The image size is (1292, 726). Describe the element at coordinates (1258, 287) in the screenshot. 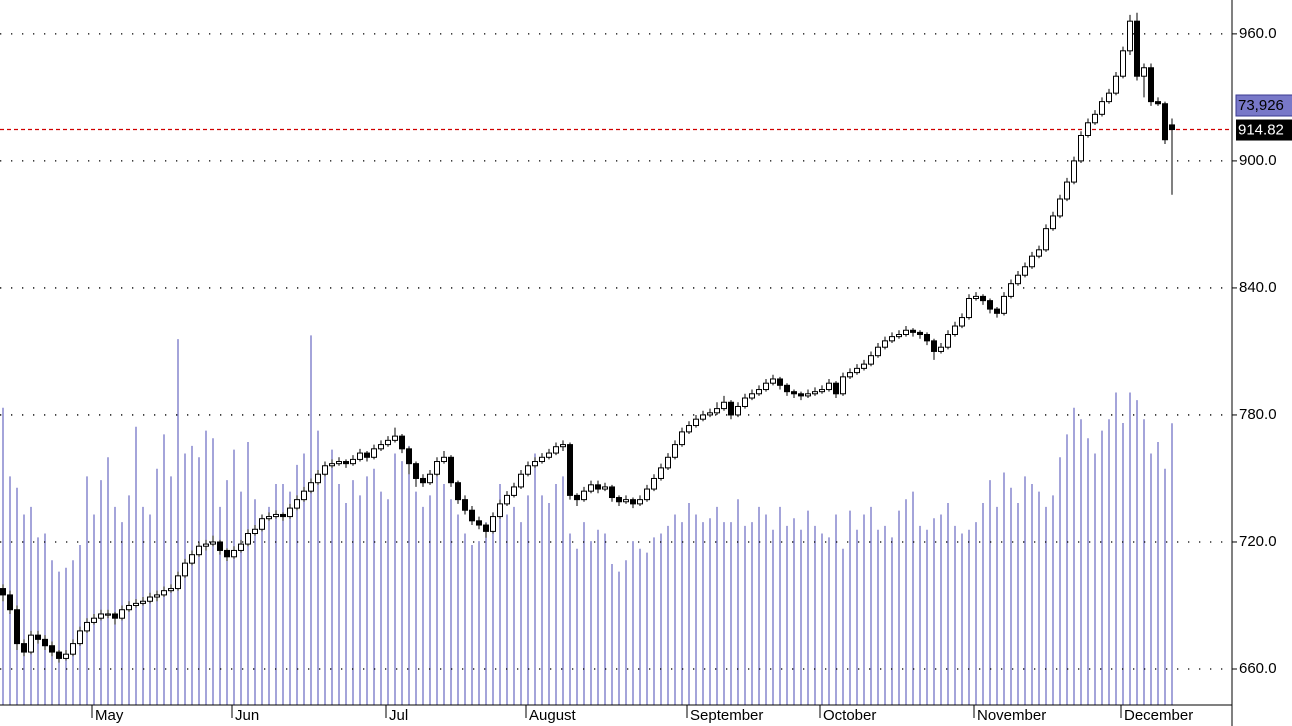

I see `y-tick-label: 840.0` at that location.